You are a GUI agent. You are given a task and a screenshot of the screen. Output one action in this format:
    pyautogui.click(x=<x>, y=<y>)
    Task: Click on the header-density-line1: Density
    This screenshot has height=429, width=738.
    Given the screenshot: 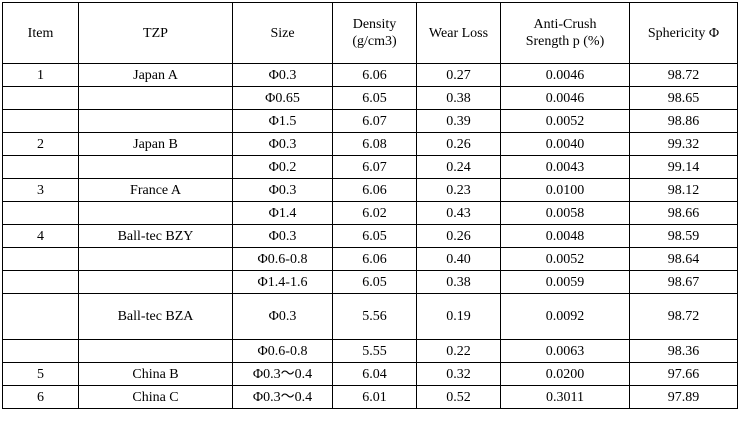 What is the action you would take?
    pyautogui.click(x=374, y=24)
    